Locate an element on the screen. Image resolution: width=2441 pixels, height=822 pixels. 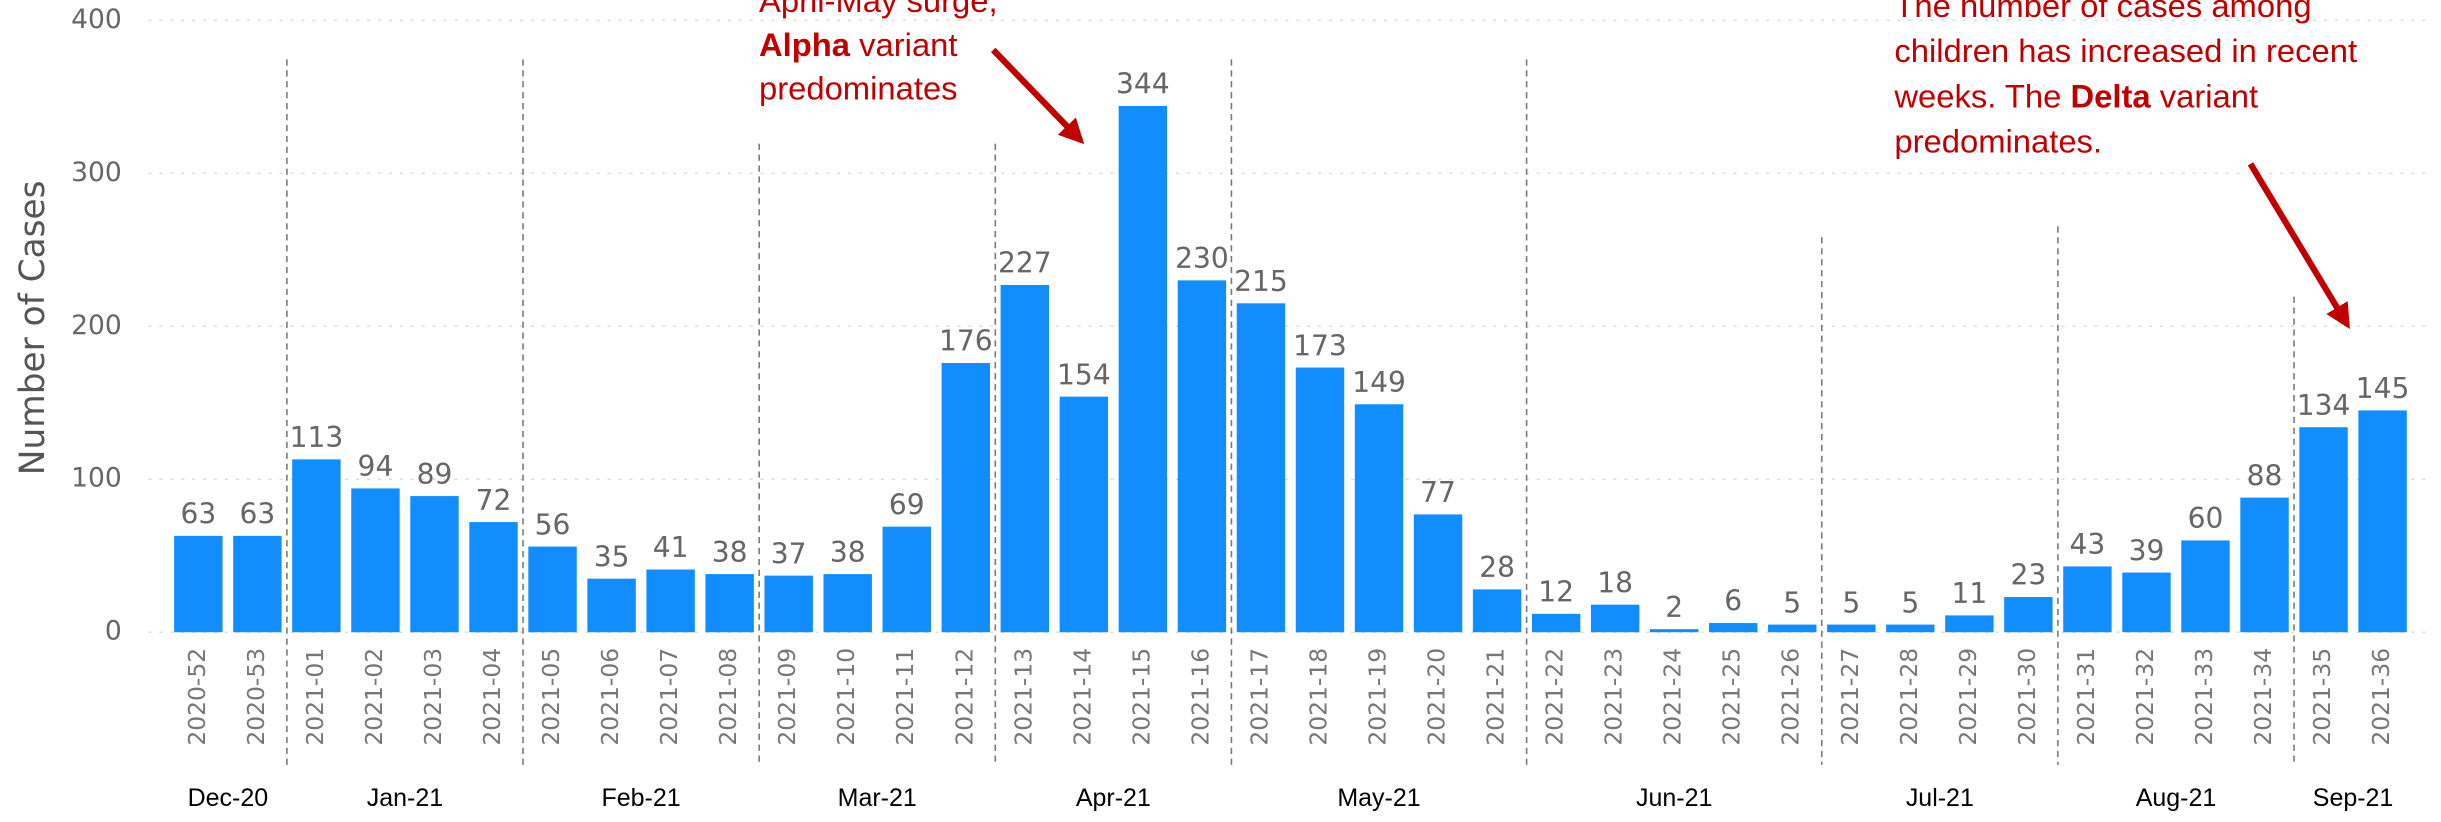
x-tick-label: 2021-12 is located at coordinates (964, 697).